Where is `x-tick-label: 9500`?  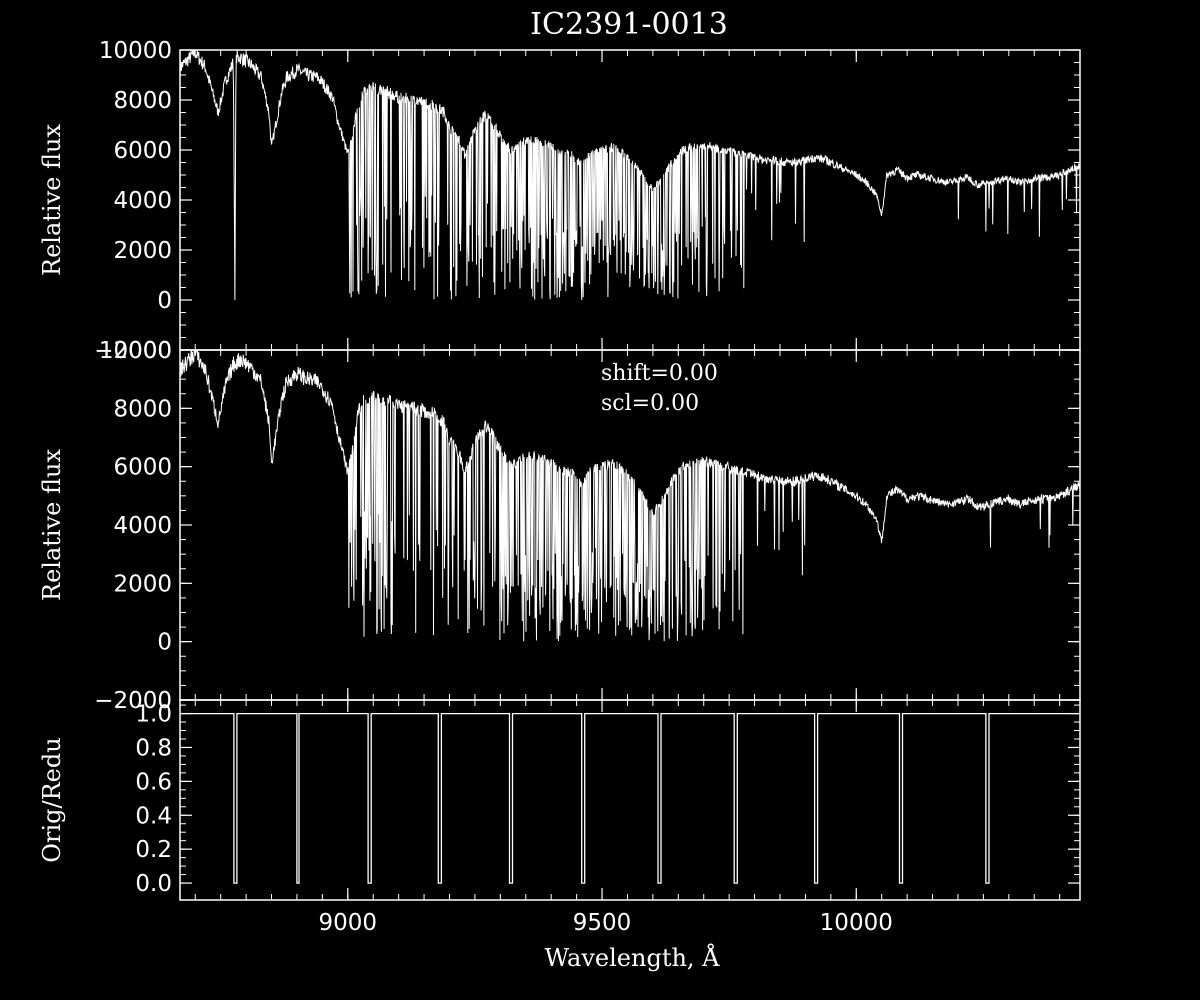
x-tick-label: 9500 is located at coordinates (602, 923).